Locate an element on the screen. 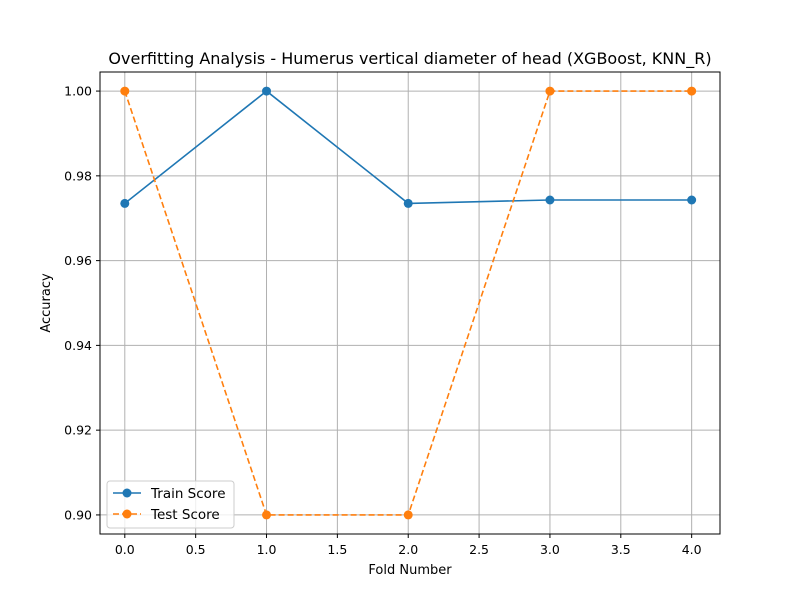 The height and width of the screenshot is (600, 800). y-tick-label: 0.90 is located at coordinates (78, 514).